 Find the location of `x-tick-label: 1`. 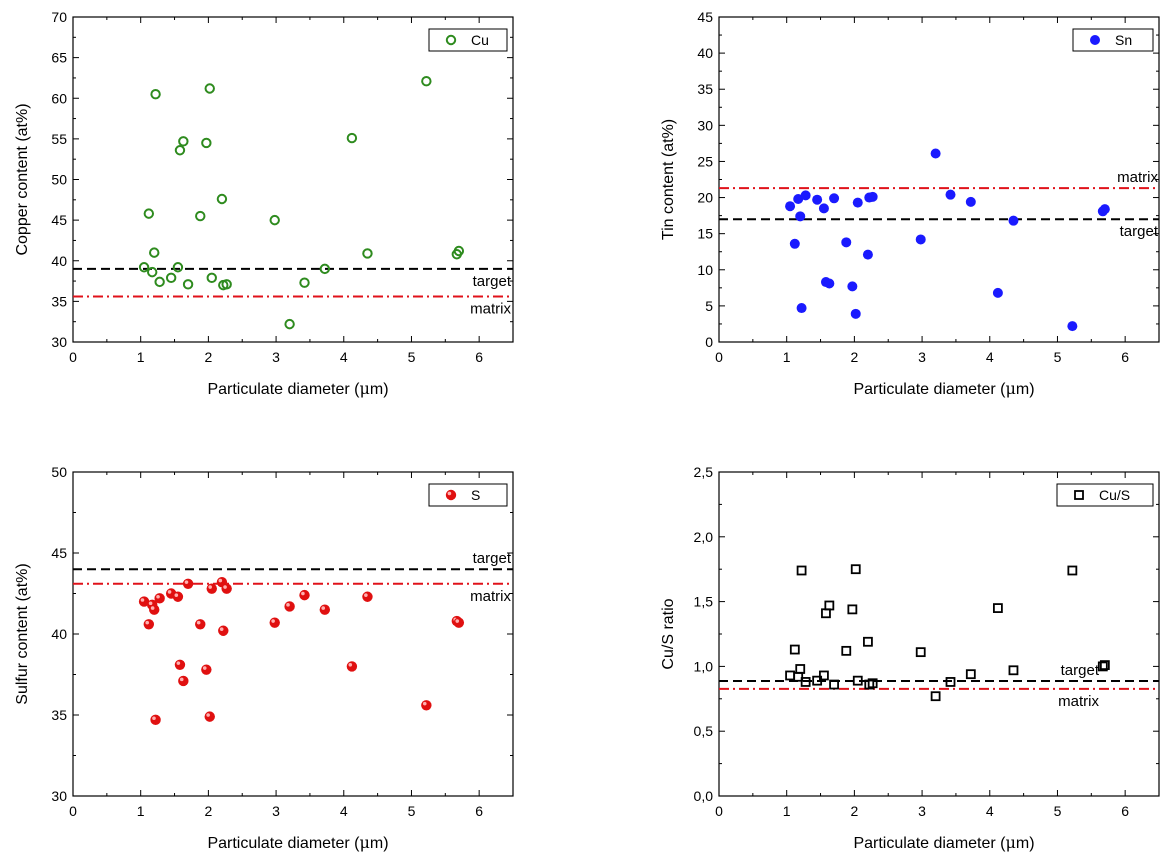

x-tick-label: 1 is located at coordinates (141, 811).